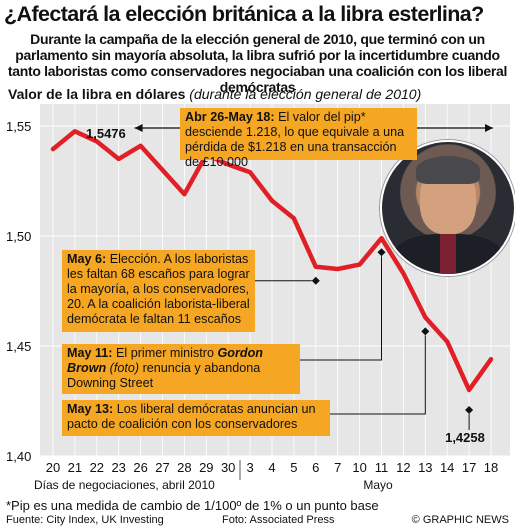 This screenshot has width=515, height=530. Describe the element at coordinates (97, 467) in the screenshot. I see `x-tick-label-2: 22` at that location.